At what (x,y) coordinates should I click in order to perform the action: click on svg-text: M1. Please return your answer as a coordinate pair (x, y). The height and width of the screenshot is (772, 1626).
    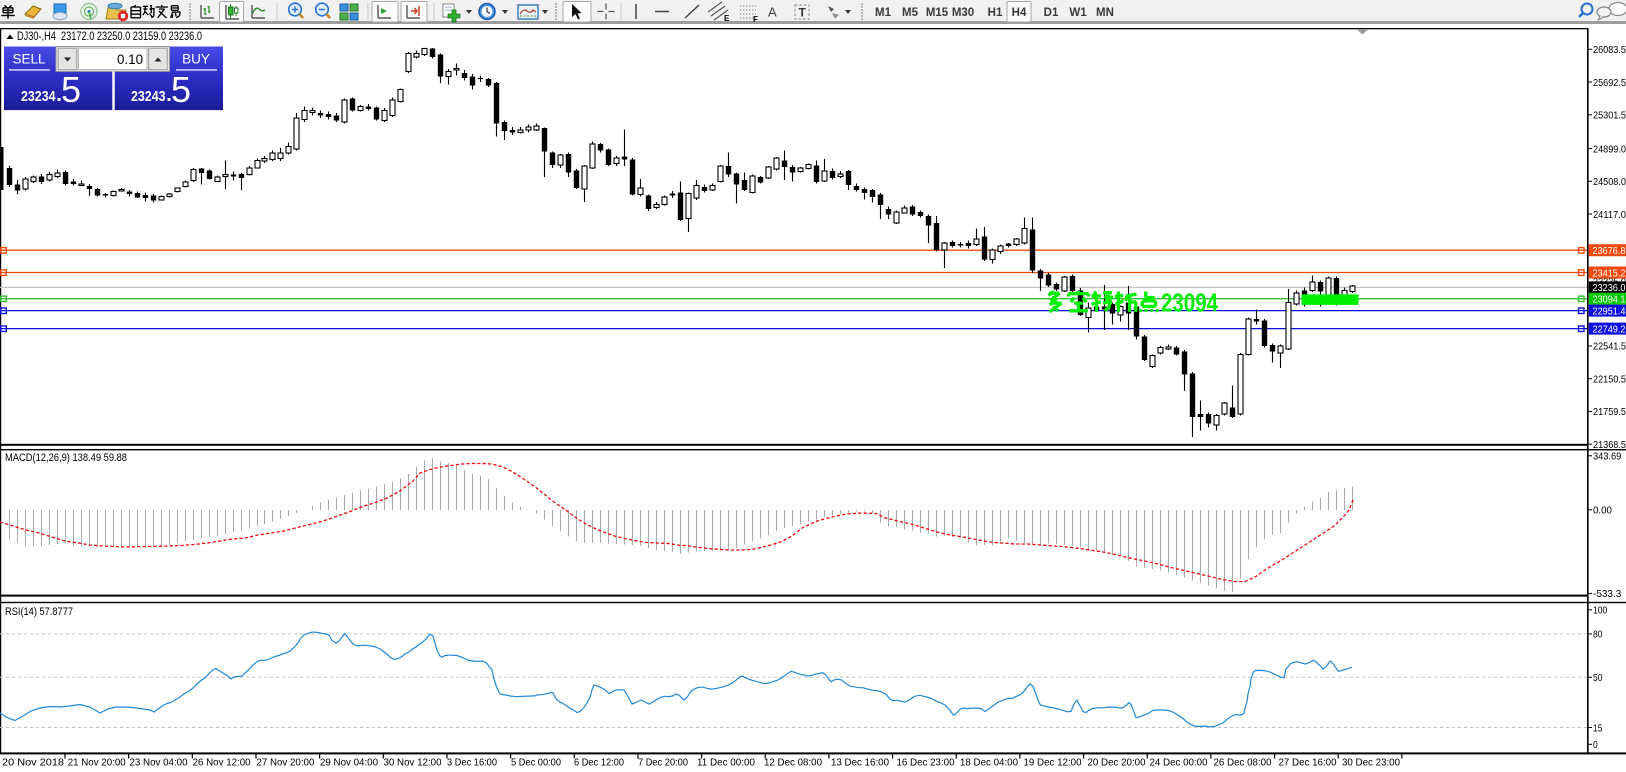
    Looking at the image, I should click on (883, 13).